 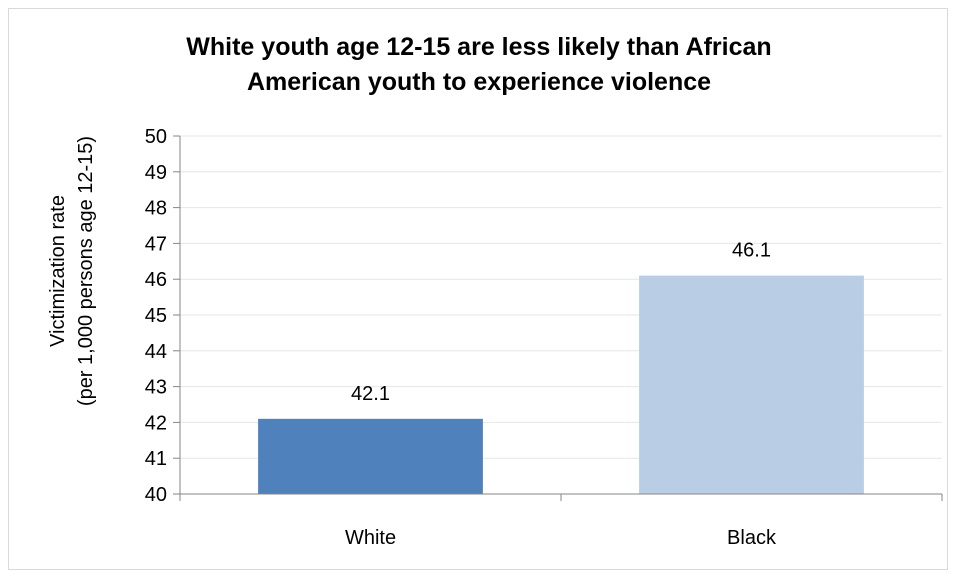 I want to click on x-tick-label: White, so click(x=370, y=538).